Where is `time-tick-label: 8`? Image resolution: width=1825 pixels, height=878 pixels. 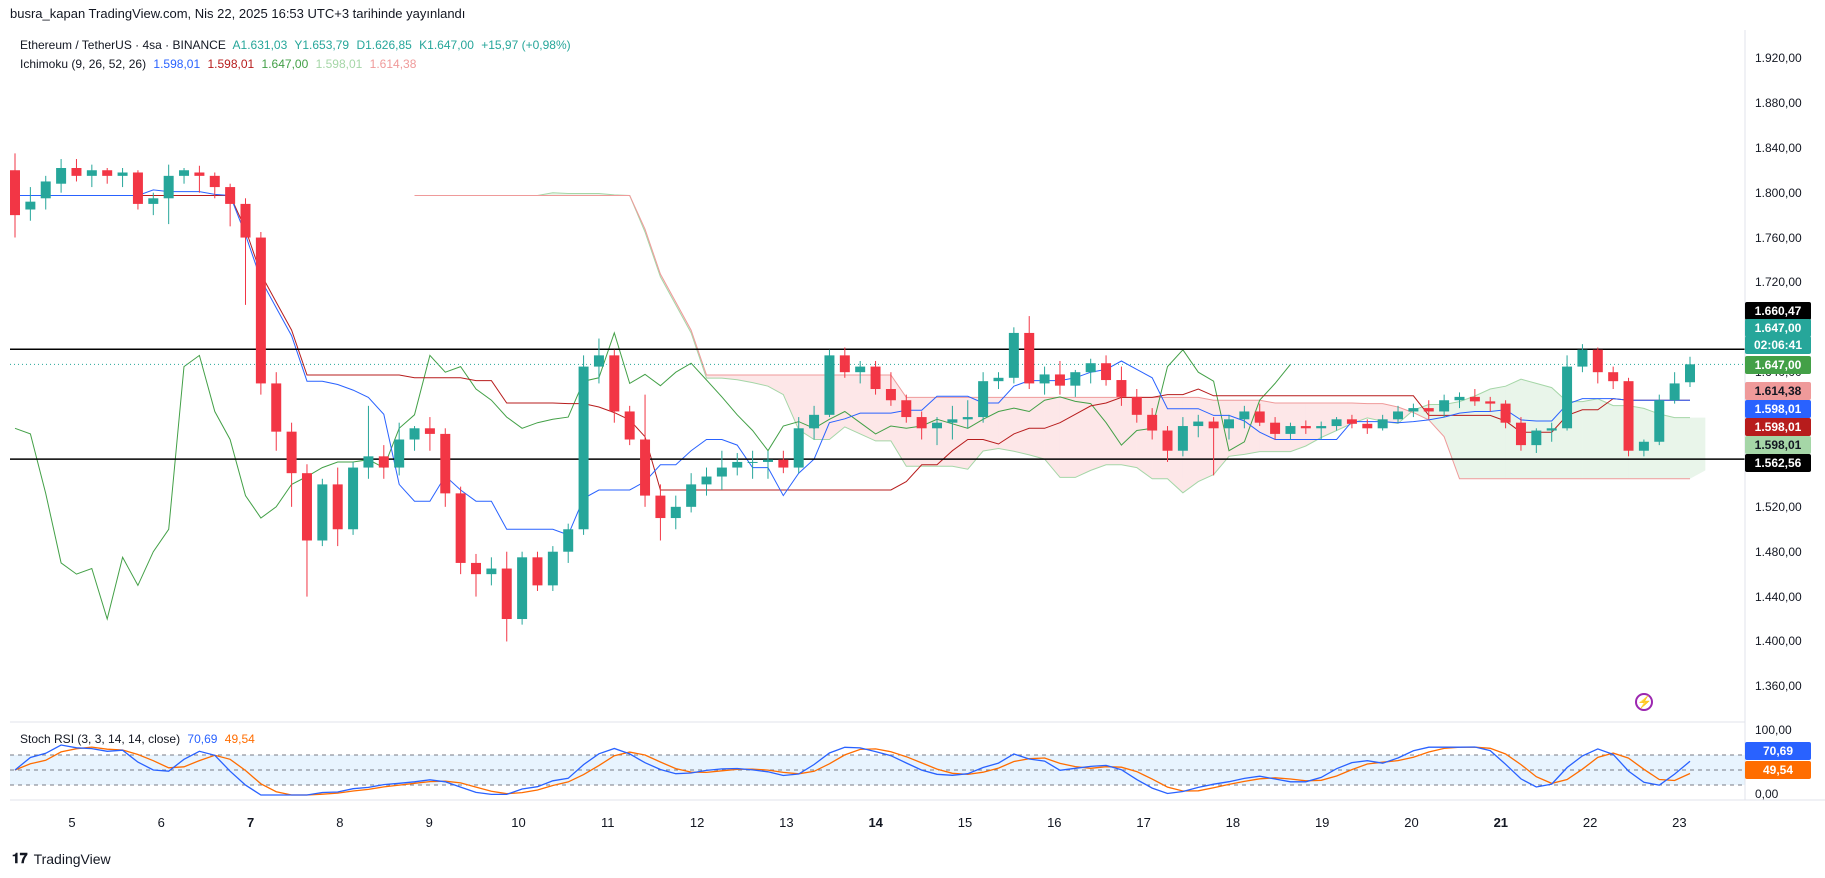 time-tick-label: 8 is located at coordinates (340, 822).